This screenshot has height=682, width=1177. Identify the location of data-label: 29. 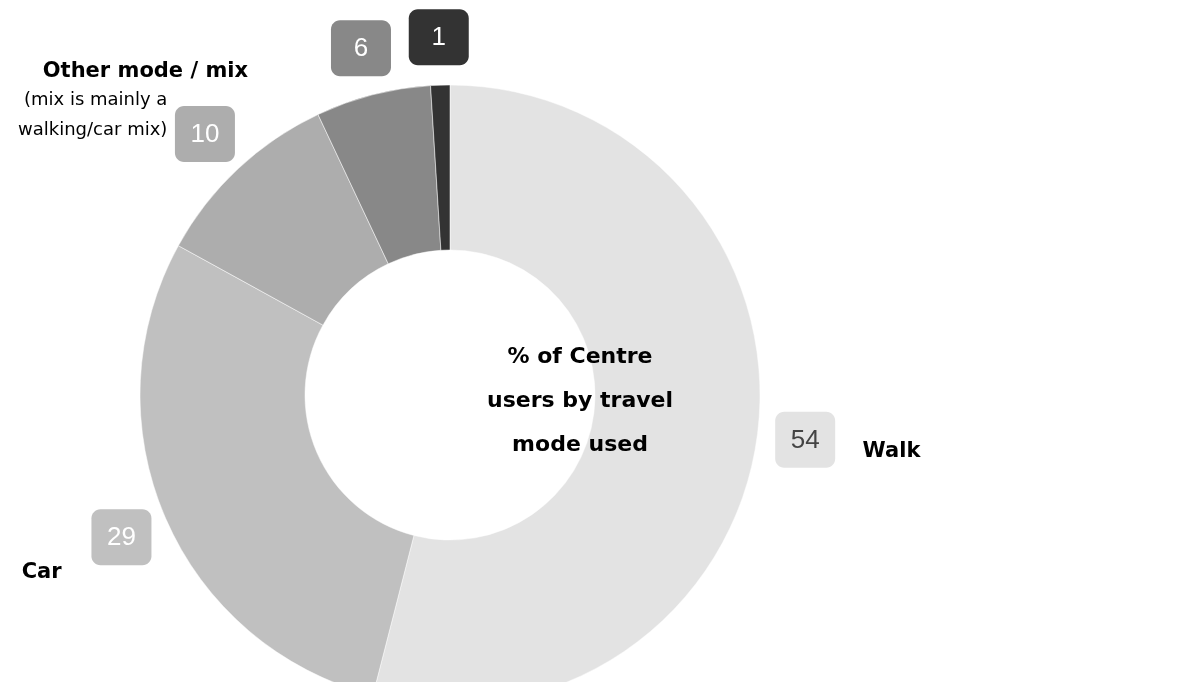
(121, 536).